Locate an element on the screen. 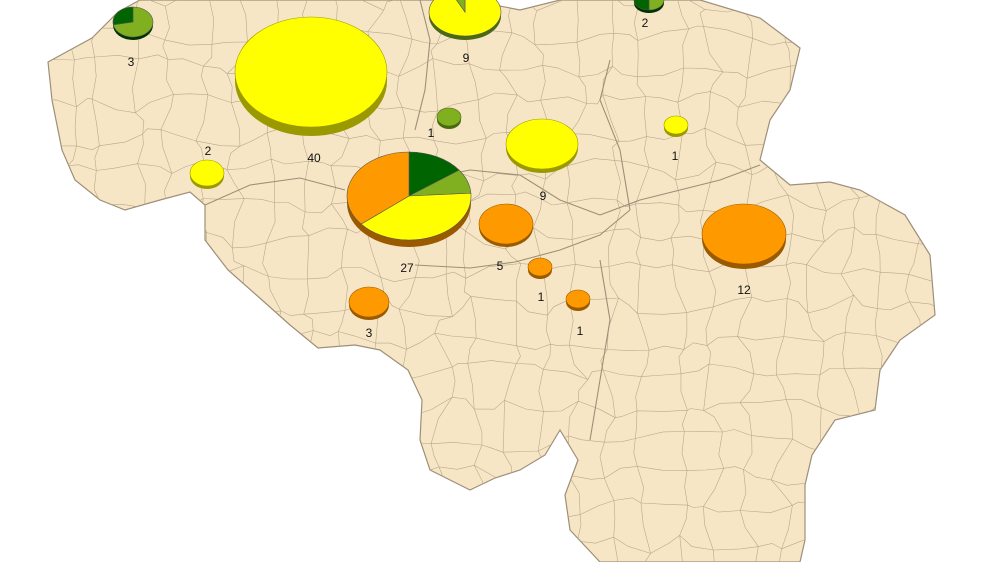 The height and width of the screenshot is (562, 1000). count-label: 40 is located at coordinates (314, 158).